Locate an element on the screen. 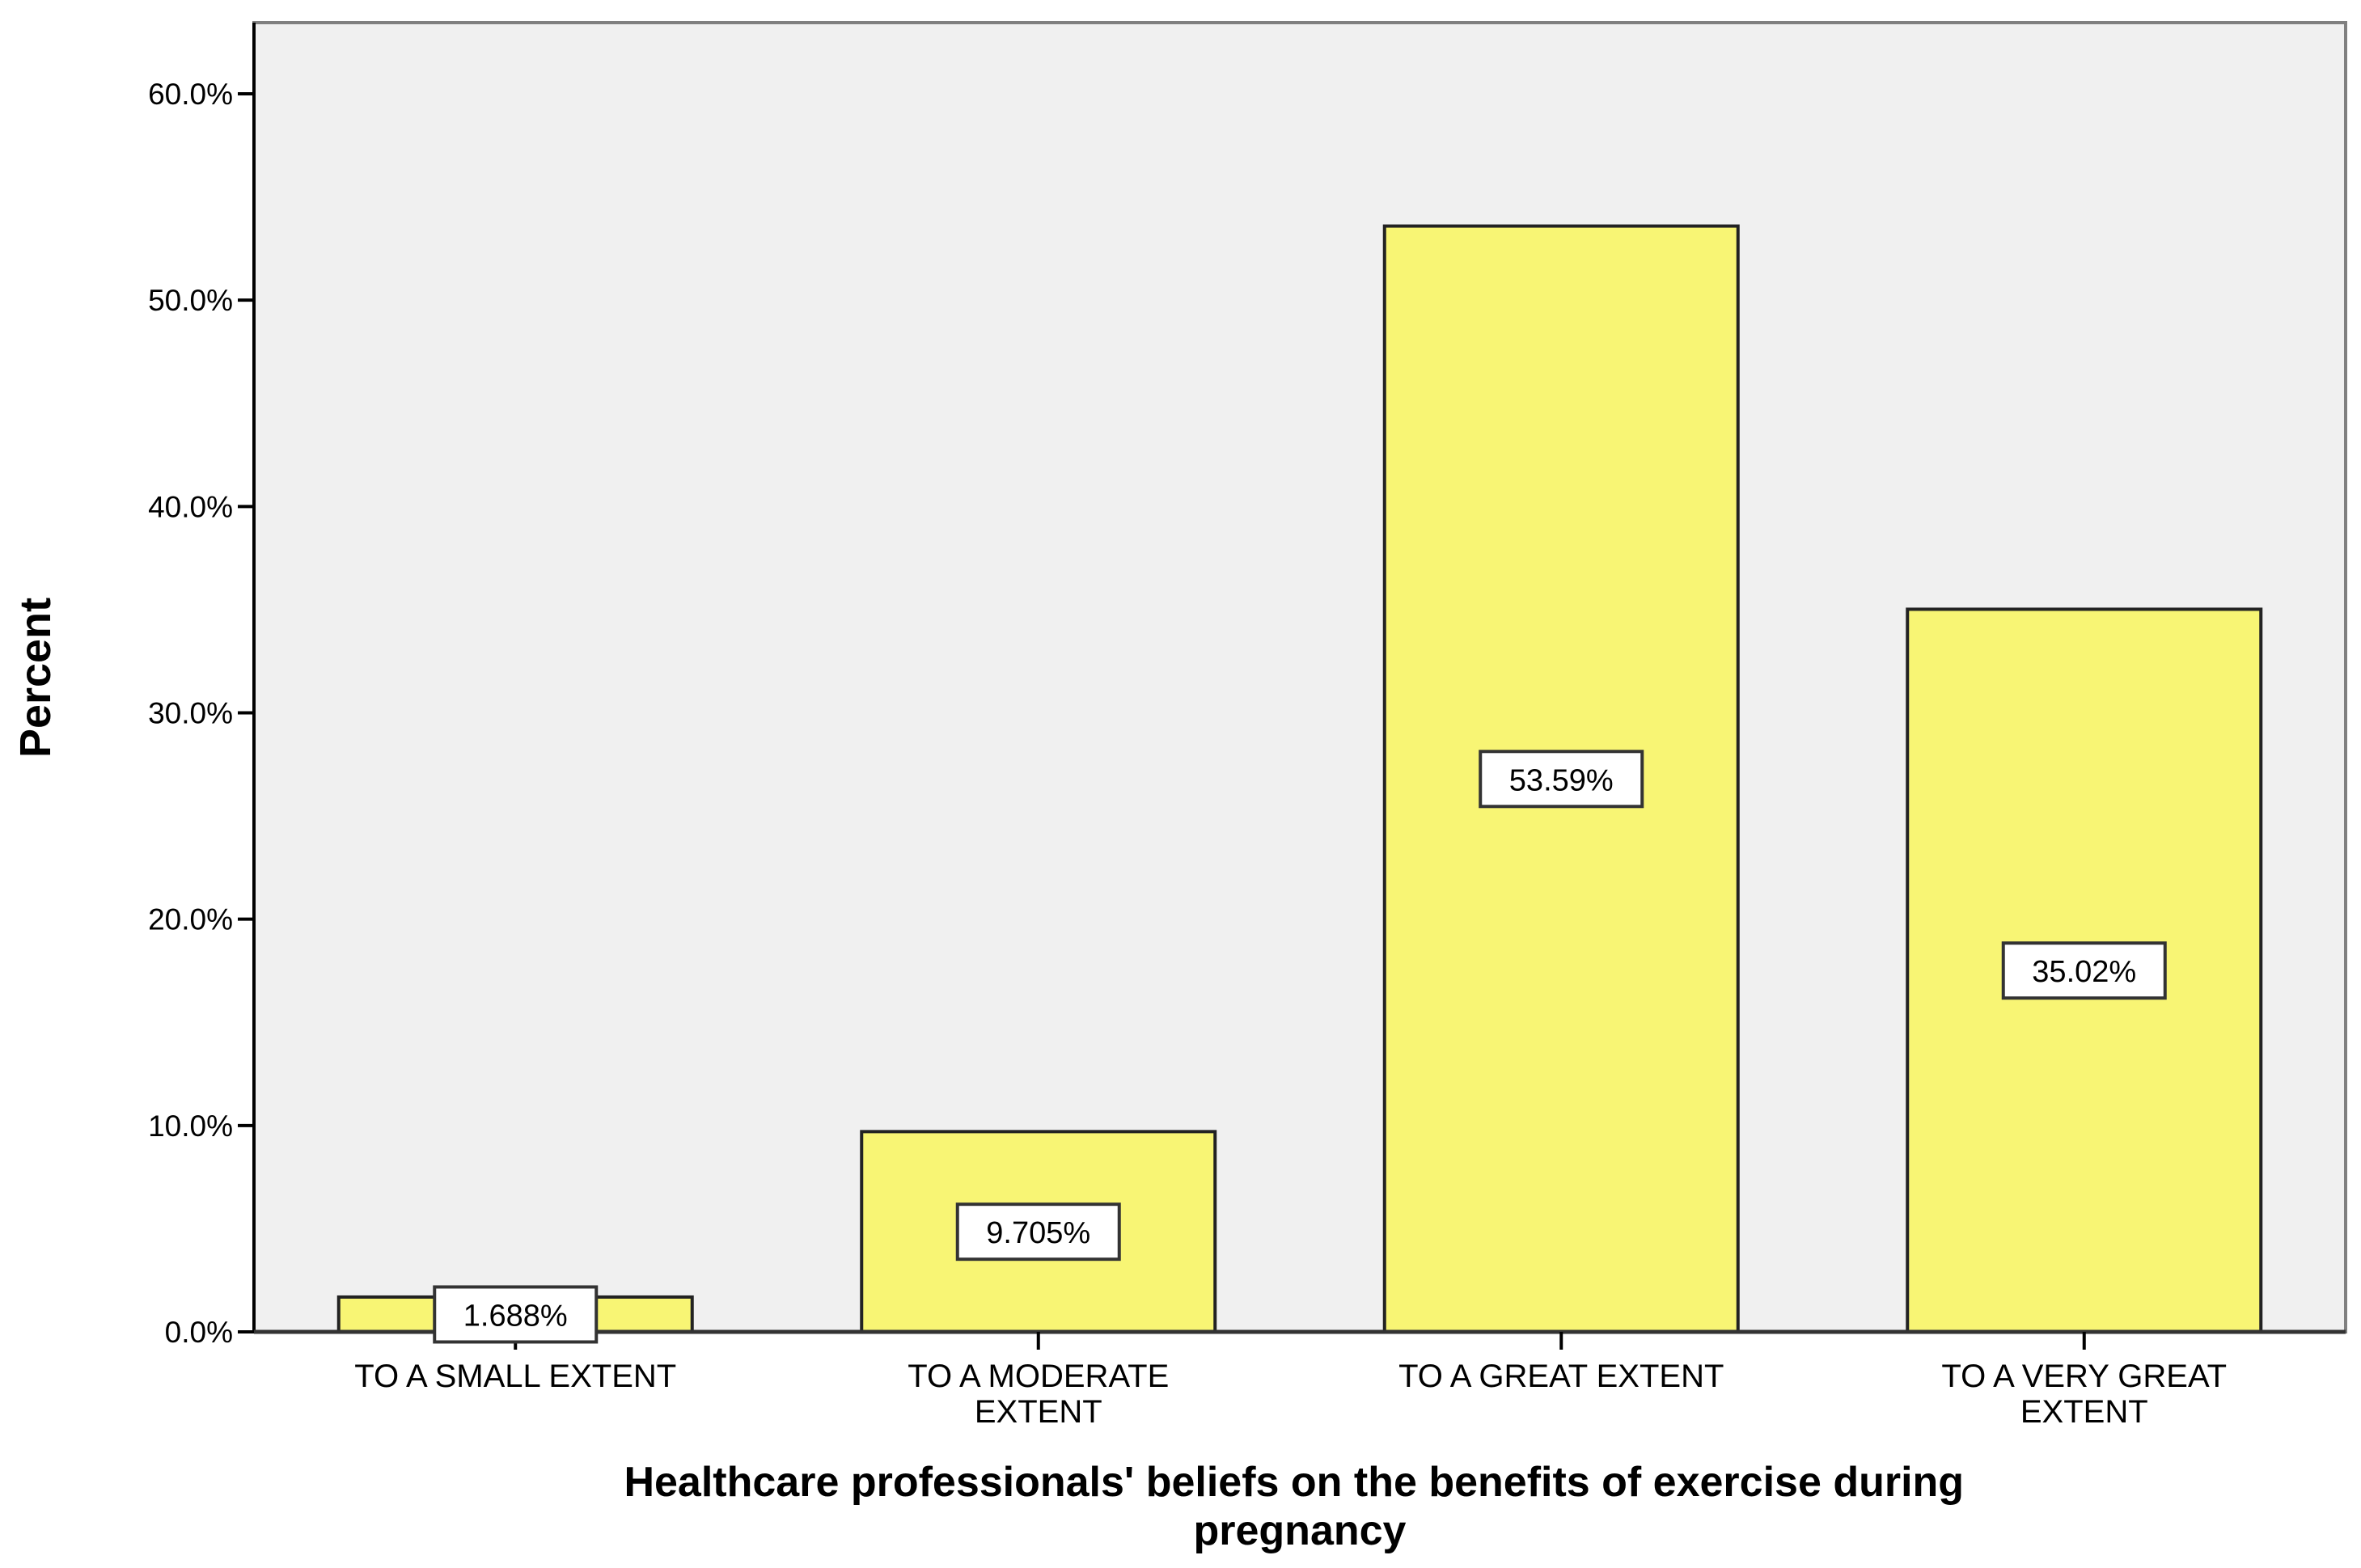 This screenshot has width=2361, height=1568. y-axis-title: Percent is located at coordinates (36, 678).